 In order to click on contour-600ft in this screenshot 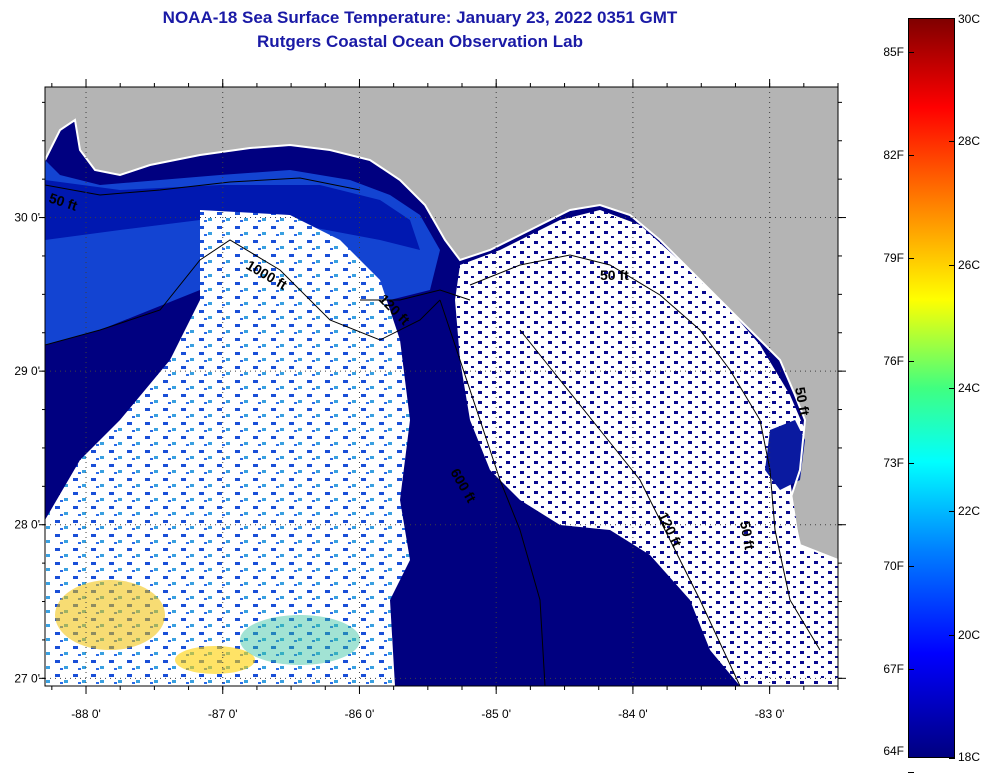, I will do `click(492, 492)`.